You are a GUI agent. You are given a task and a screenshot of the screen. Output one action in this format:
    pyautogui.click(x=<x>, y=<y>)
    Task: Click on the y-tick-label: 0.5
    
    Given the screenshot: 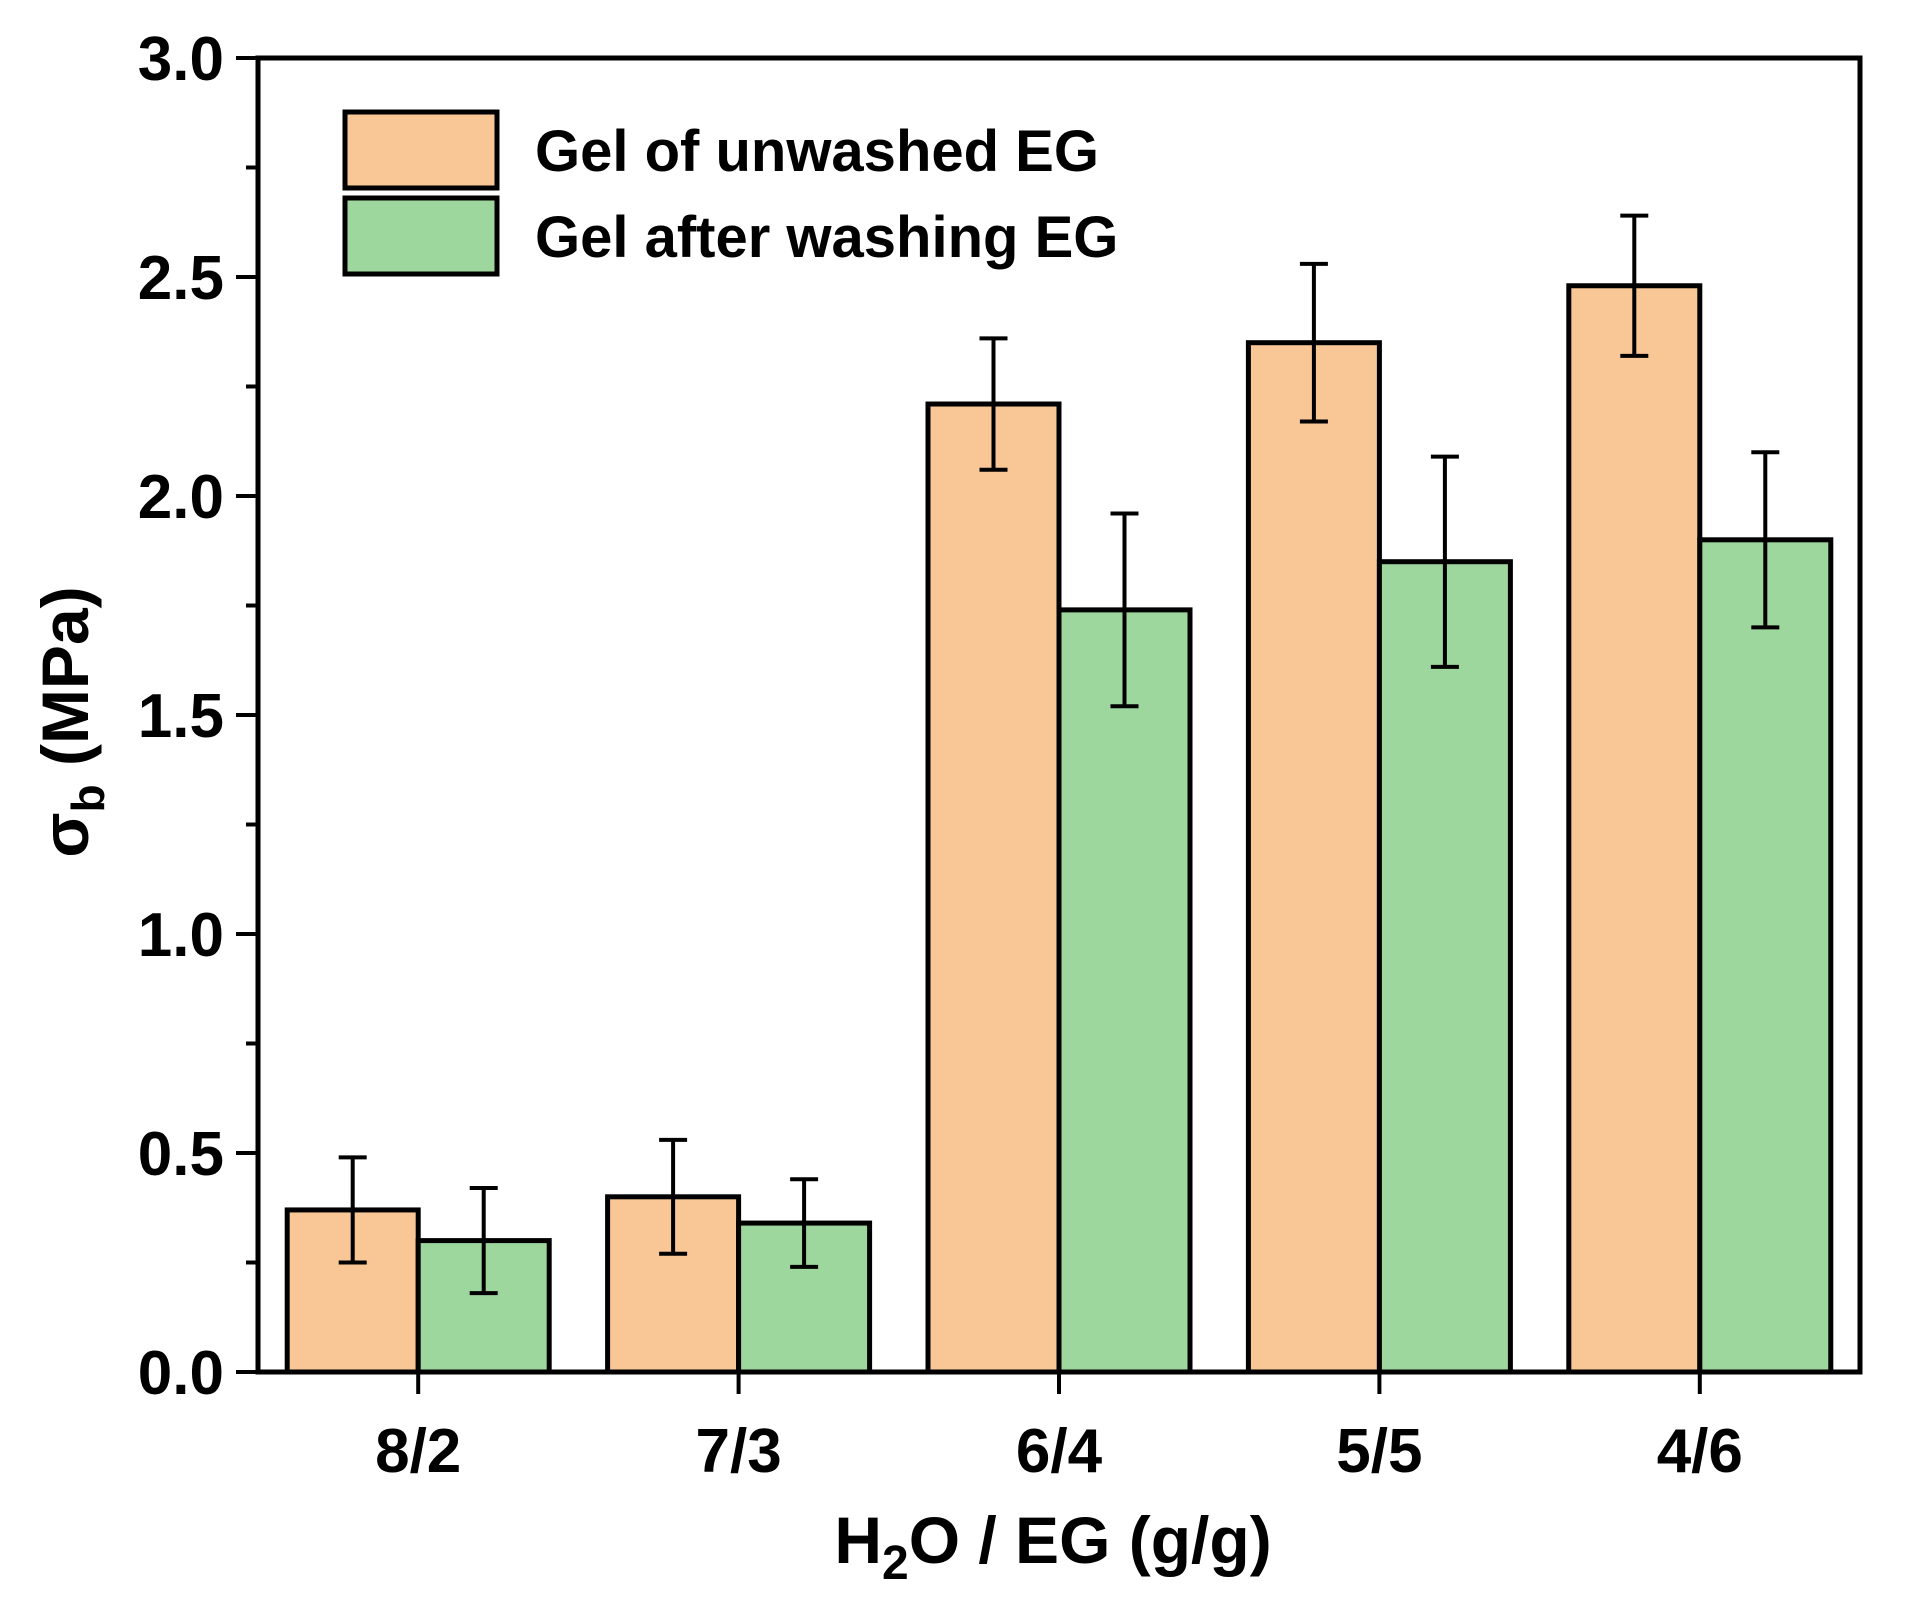 What is the action you would take?
    pyautogui.click(x=181, y=1154)
    